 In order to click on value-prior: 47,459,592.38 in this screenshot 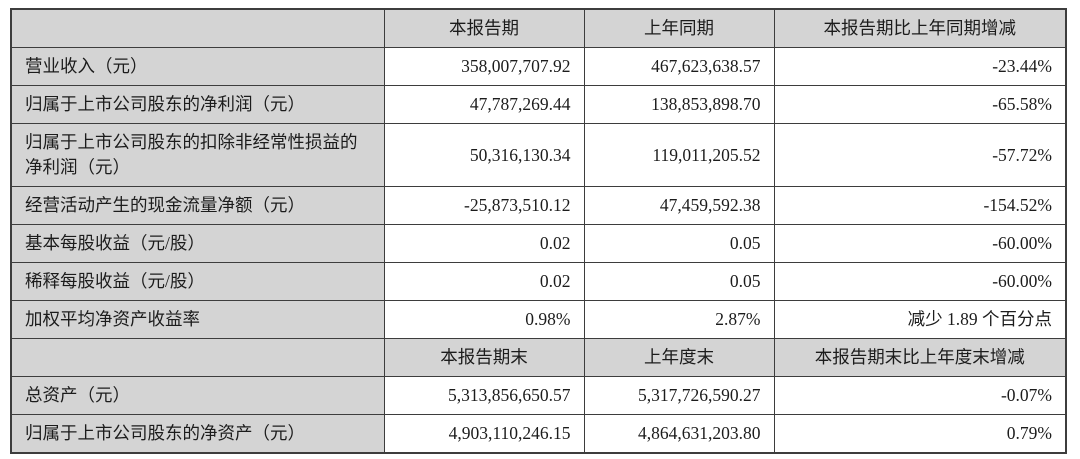, I will do `click(679, 205)`.